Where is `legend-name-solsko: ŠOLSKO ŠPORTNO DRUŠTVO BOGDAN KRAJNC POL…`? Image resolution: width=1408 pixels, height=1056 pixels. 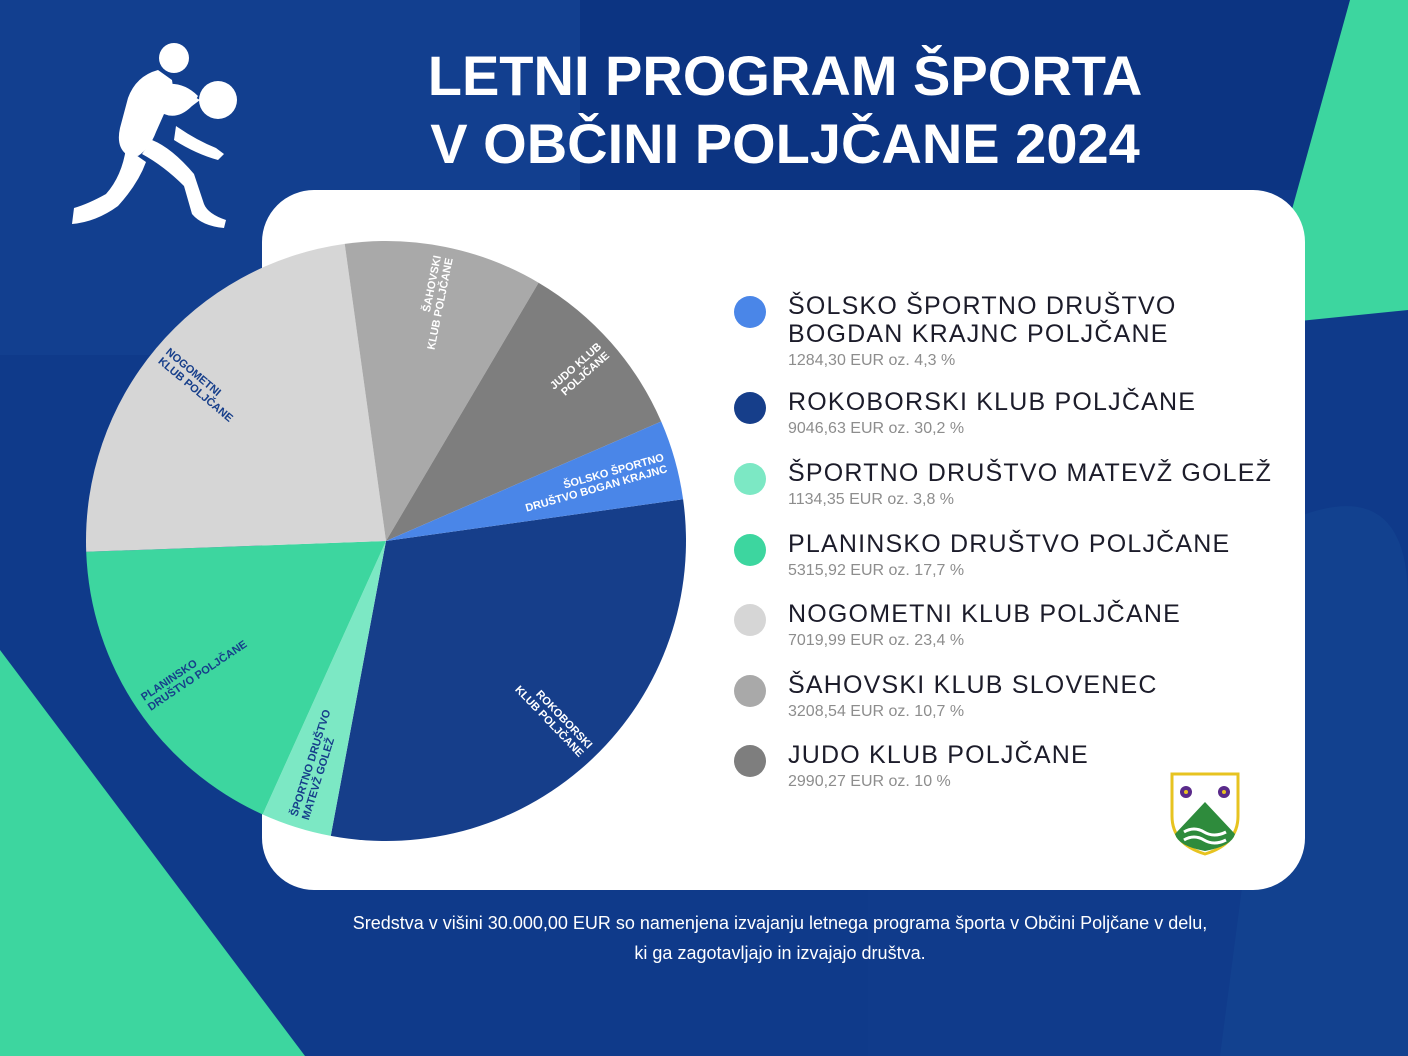 legend-name-solsko: ŠOLSKO ŠPORTNO DRUŠTVO BOGDAN KRAJNC POL… is located at coordinates (982, 320).